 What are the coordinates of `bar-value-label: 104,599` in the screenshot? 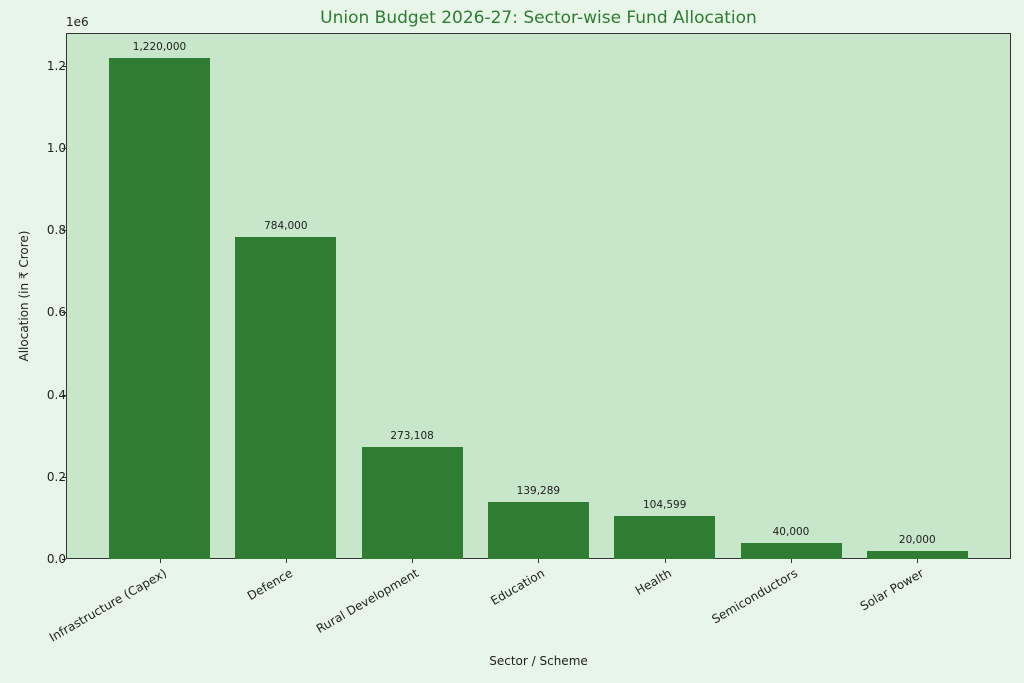 It's located at (664, 505).